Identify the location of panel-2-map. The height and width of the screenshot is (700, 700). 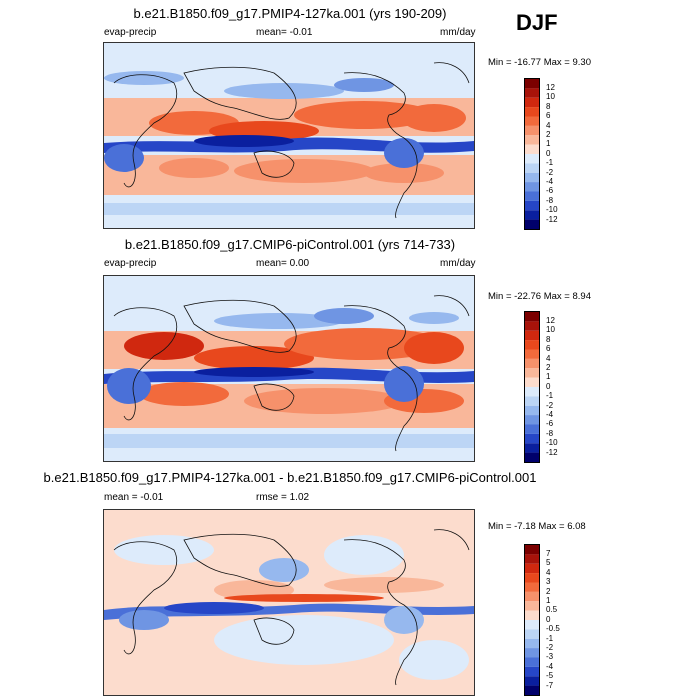
(289, 368).